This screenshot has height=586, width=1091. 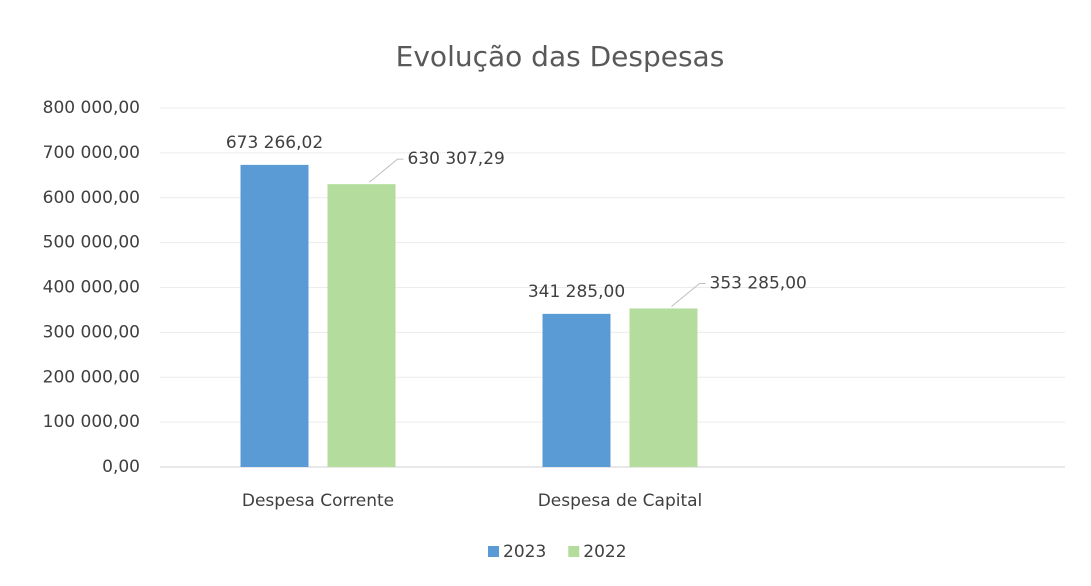 I want to click on chart-title: Evolução das Despesas, so click(x=560, y=56).